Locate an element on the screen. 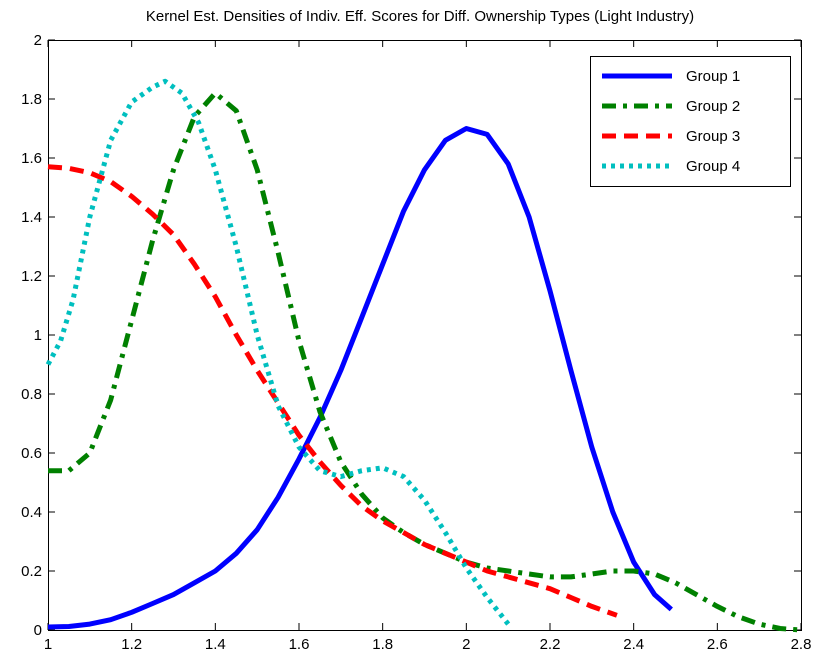 Image resolution: width=840 pixels, height=666 pixels. y-tick-label: 0.6 is located at coordinates (31, 453).